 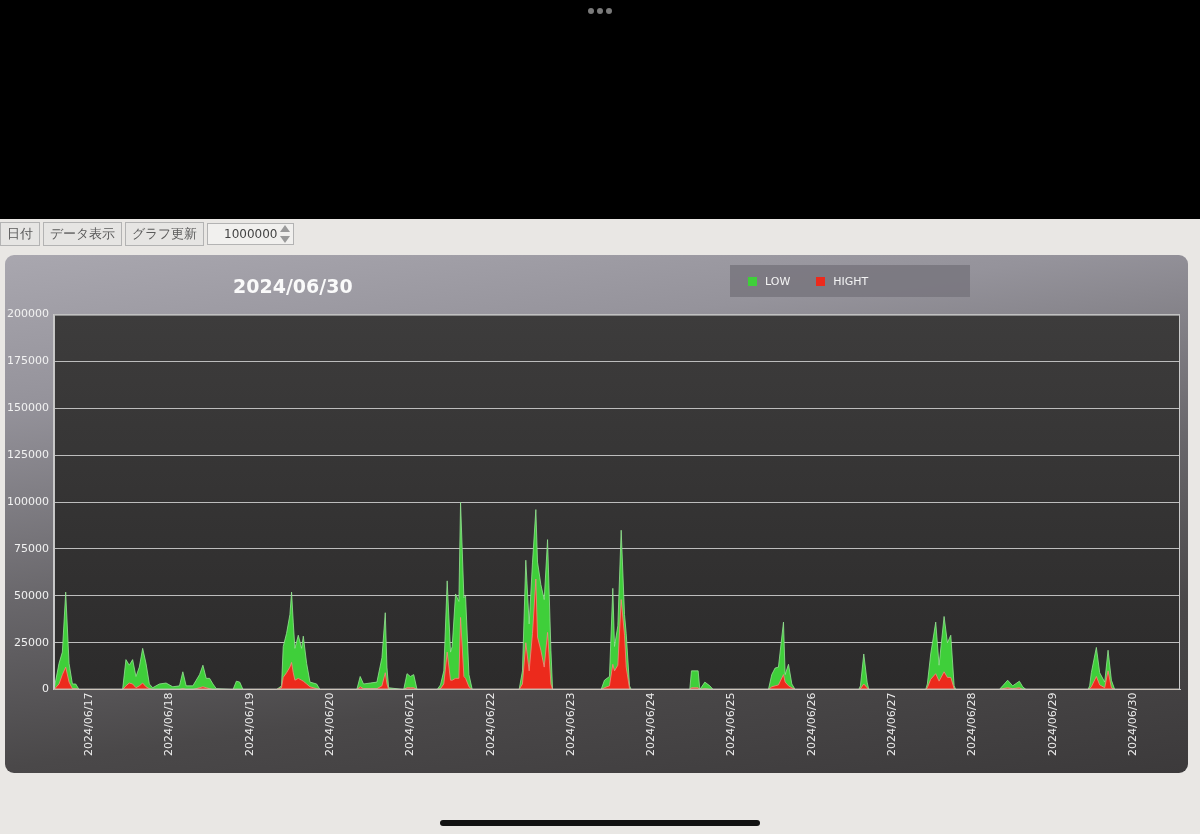 I want to click on x-tick-label: 2024/06/18, so click(x=169, y=724).